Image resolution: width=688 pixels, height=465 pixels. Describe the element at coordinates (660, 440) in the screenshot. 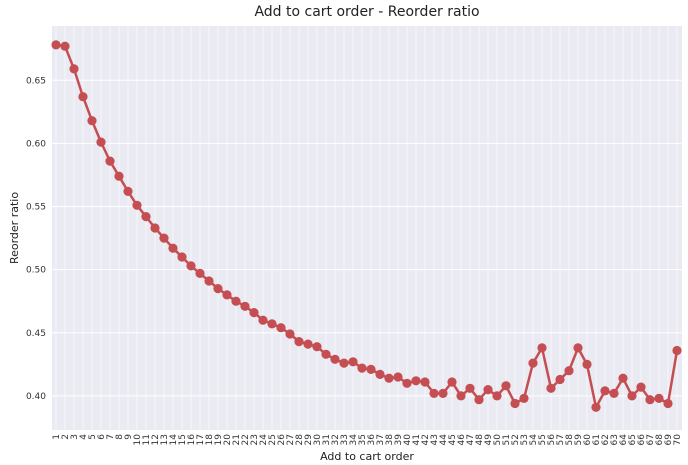

I see `x-tick-label: 68` at that location.